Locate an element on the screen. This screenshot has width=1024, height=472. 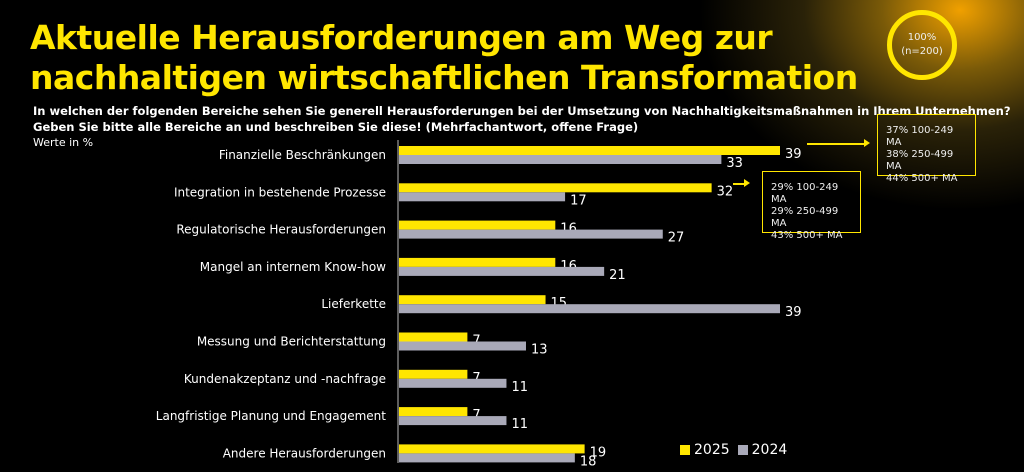
sample-size-badge: 100% (n=200) is located at coordinates (922, 45).